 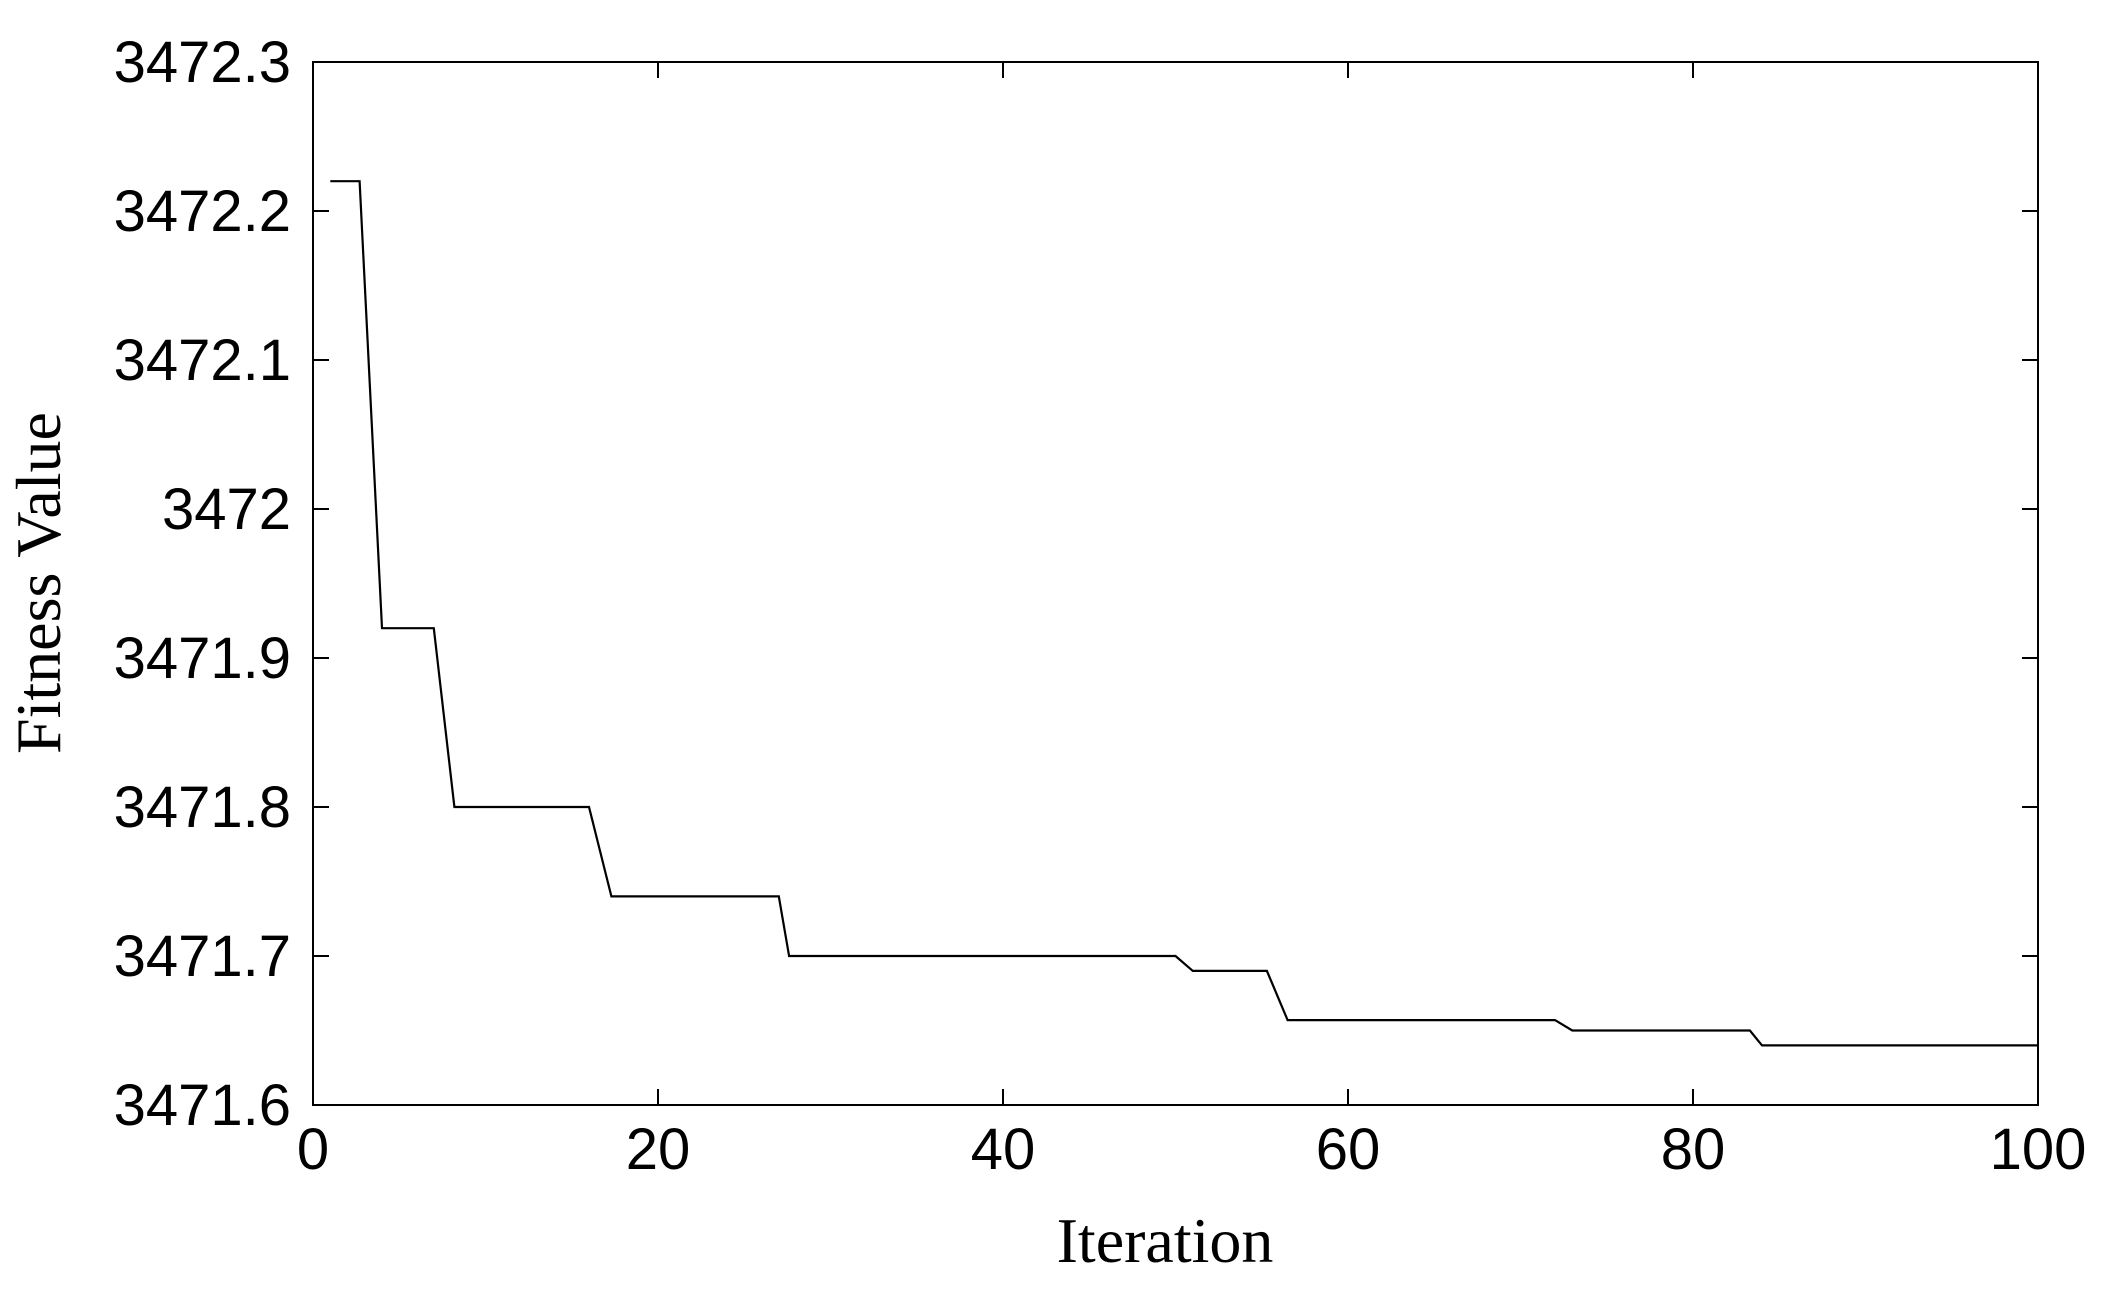 What do you see at coordinates (1348, 1149) in the screenshot?
I see `x-tick-label: 60` at bounding box center [1348, 1149].